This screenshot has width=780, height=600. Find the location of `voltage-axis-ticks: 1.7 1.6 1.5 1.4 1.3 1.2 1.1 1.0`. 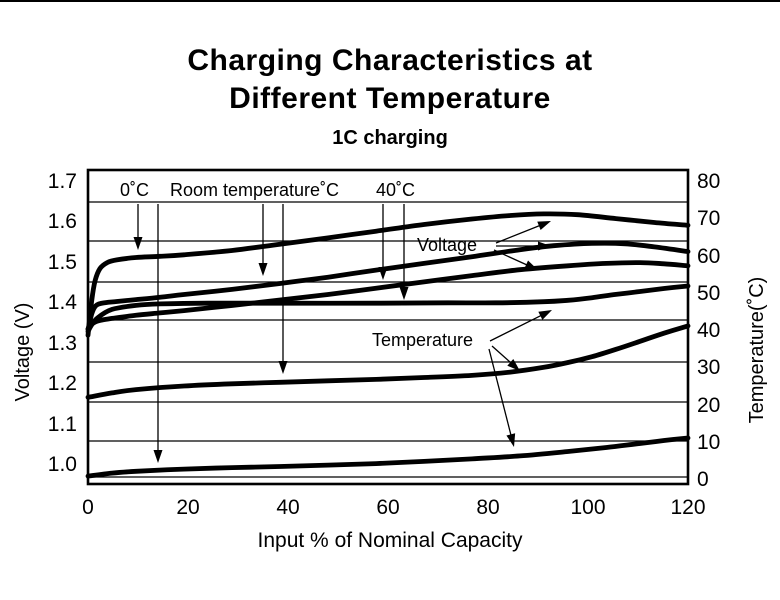

voltage-axis-ticks: 1.7 1.6 1.5 1.4 1.3 1.2 1.1 1.0 is located at coordinates (52, 323).